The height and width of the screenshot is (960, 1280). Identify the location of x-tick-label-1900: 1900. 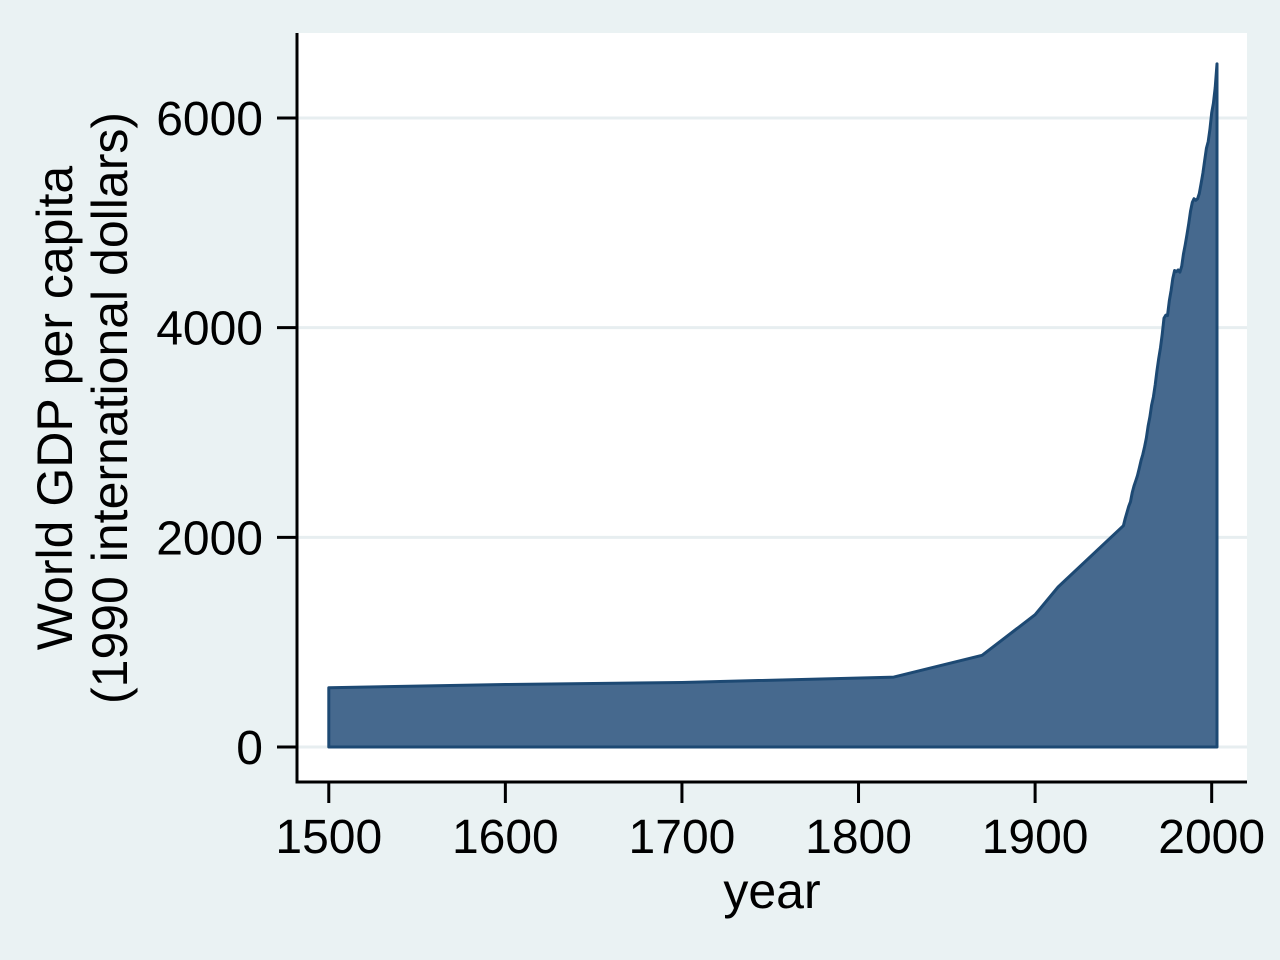
(1035, 837).